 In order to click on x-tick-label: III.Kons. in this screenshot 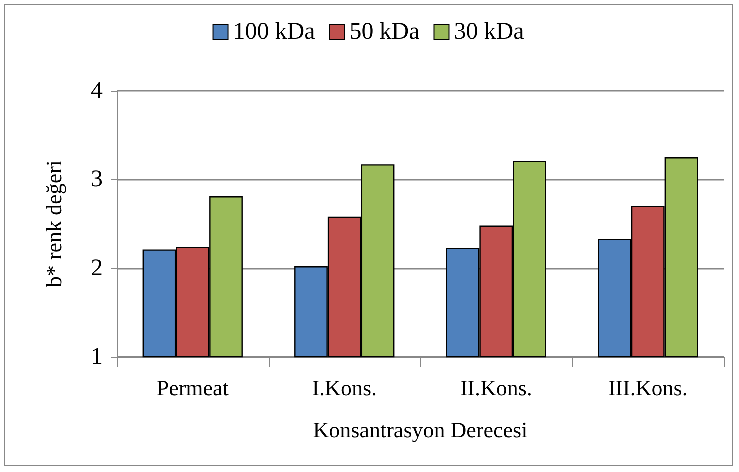, I will do `click(648, 388)`.